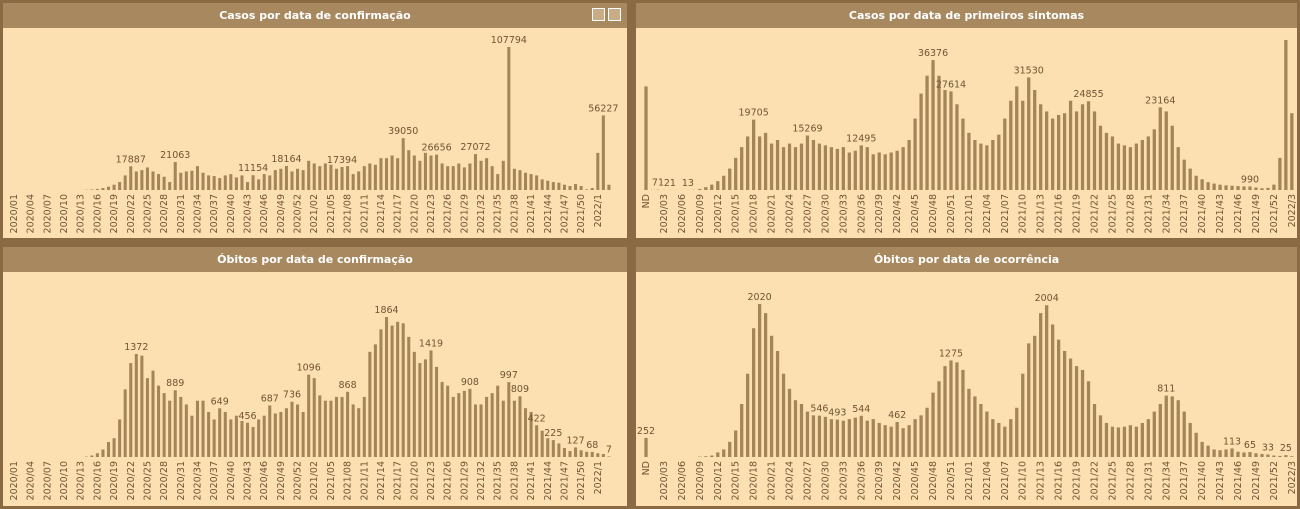 The image size is (1300, 509). Describe the element at coordinates (514, 213) in the screenshot. I see `x-tick-label: 2021/38` at that location.